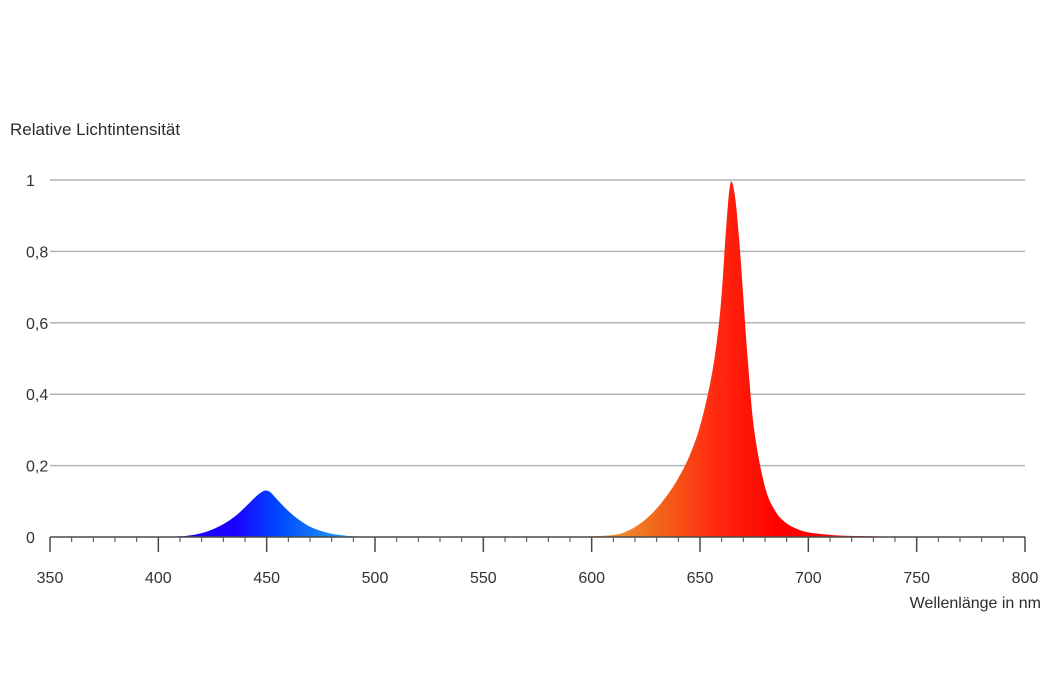 The width and height of the screenshot is (1053, 675). What do you see at coordinates (30, 538) in the screenshot?
I see `y-tick-label: 0` at bounding box center [30, 538].